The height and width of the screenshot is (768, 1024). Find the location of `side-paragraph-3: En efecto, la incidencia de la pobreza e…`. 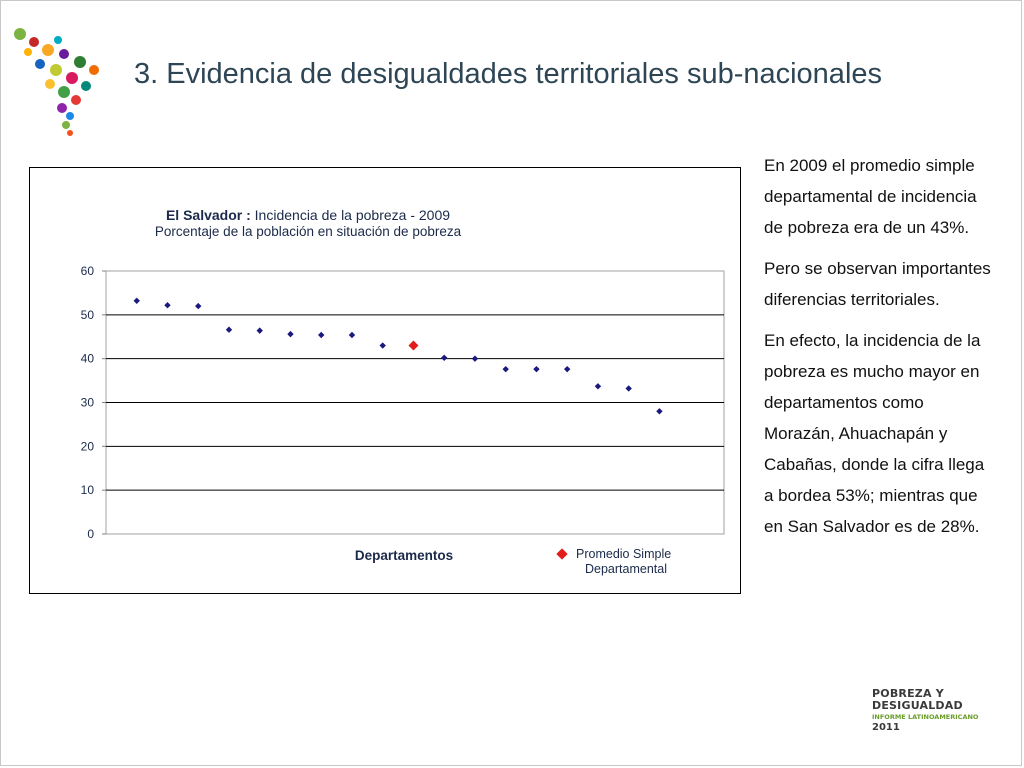

side-paragraph-3: En efecto, la incidencia de la pobreza e… is located at coordinates (874, 433).